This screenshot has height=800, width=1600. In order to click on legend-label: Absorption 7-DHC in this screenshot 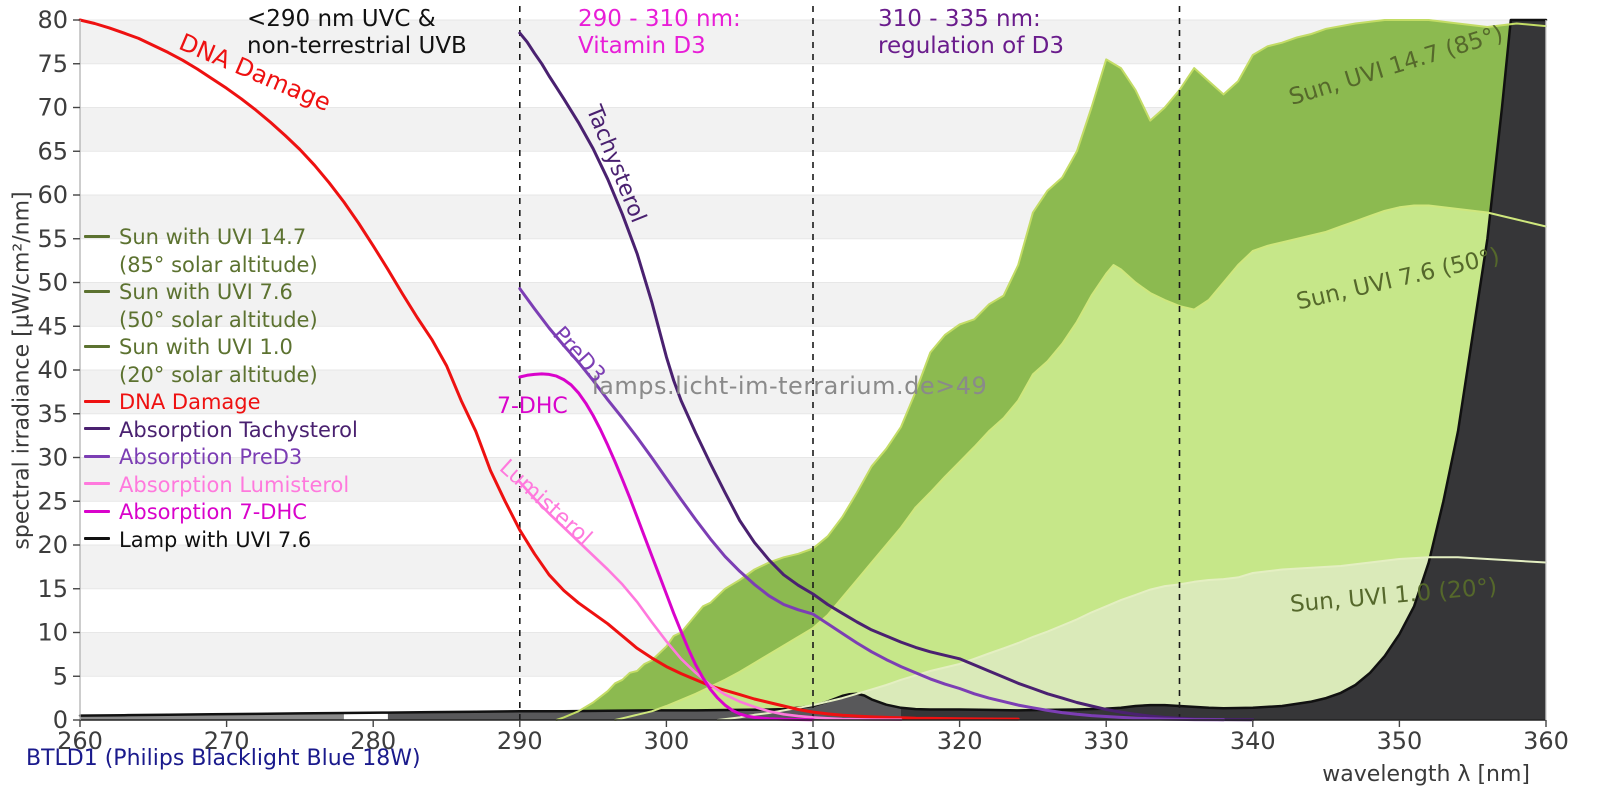, I will do `click(213, 512)`.